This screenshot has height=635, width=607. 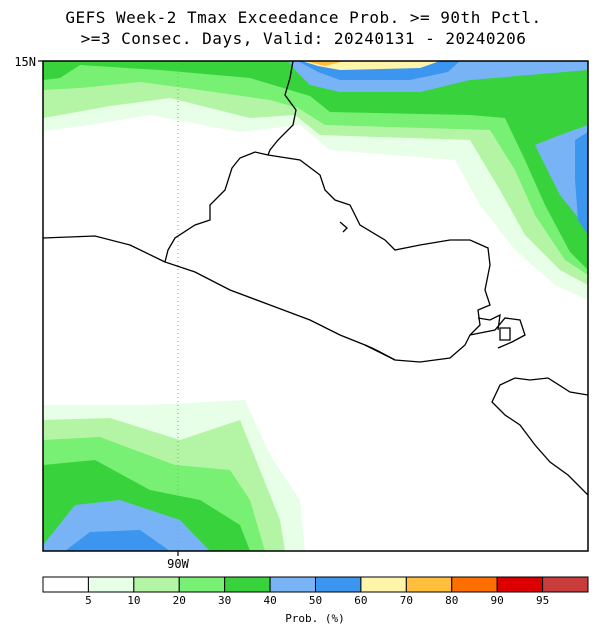 I want to click on colorbar-label: 90, so click(x=497, y=600).